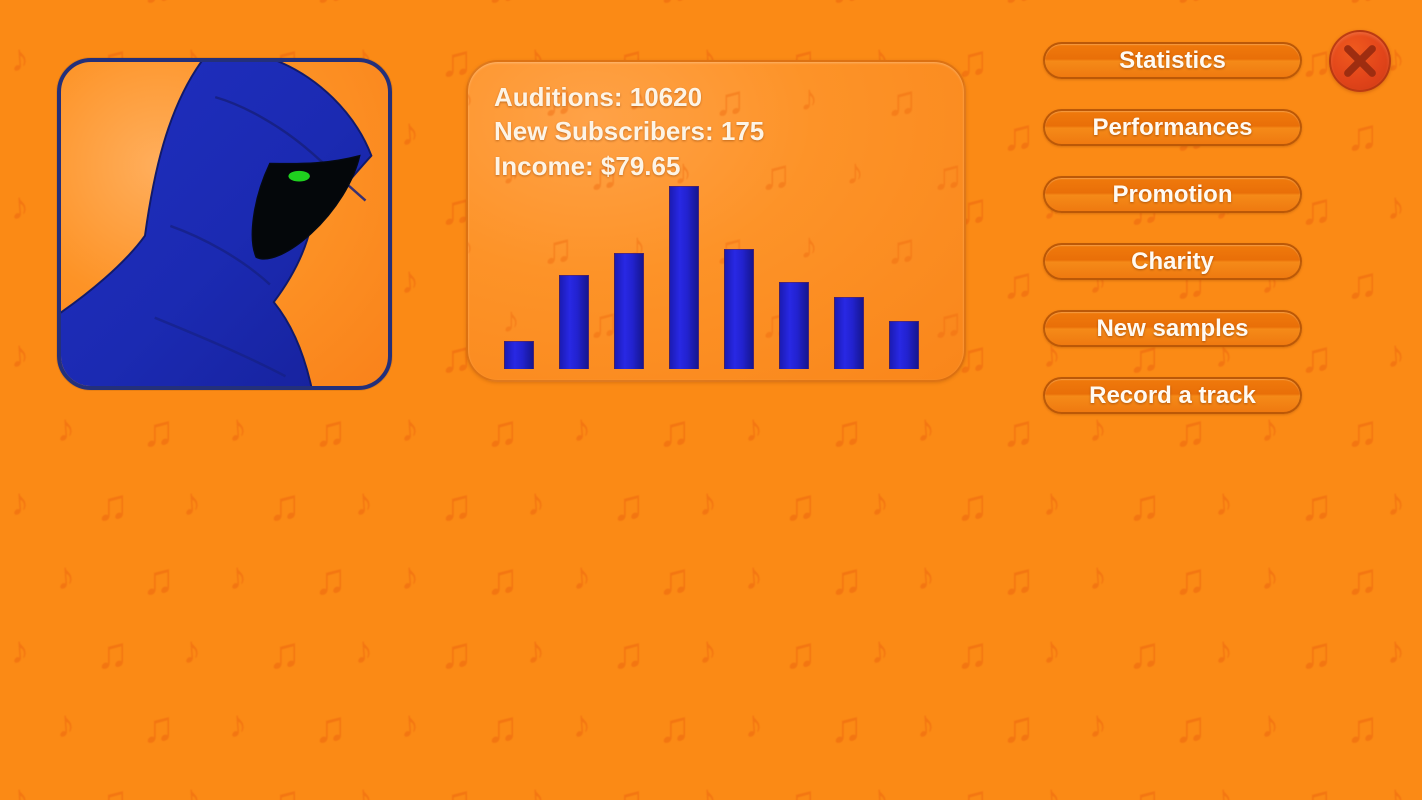  I want to click on chart-bar, so click(904, 345).